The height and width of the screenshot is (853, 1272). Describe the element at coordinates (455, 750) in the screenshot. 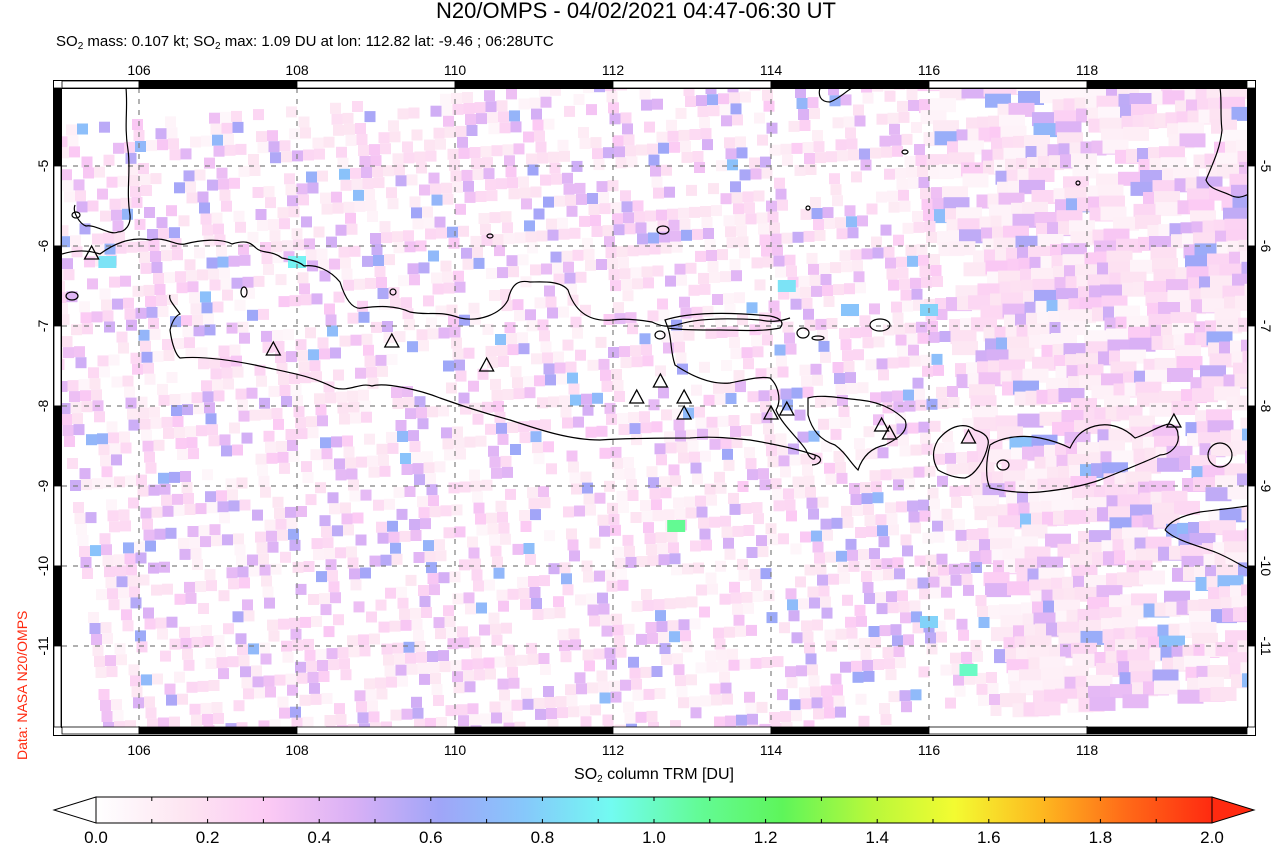

I see `x-tick-label-bottom: 110` at that location.